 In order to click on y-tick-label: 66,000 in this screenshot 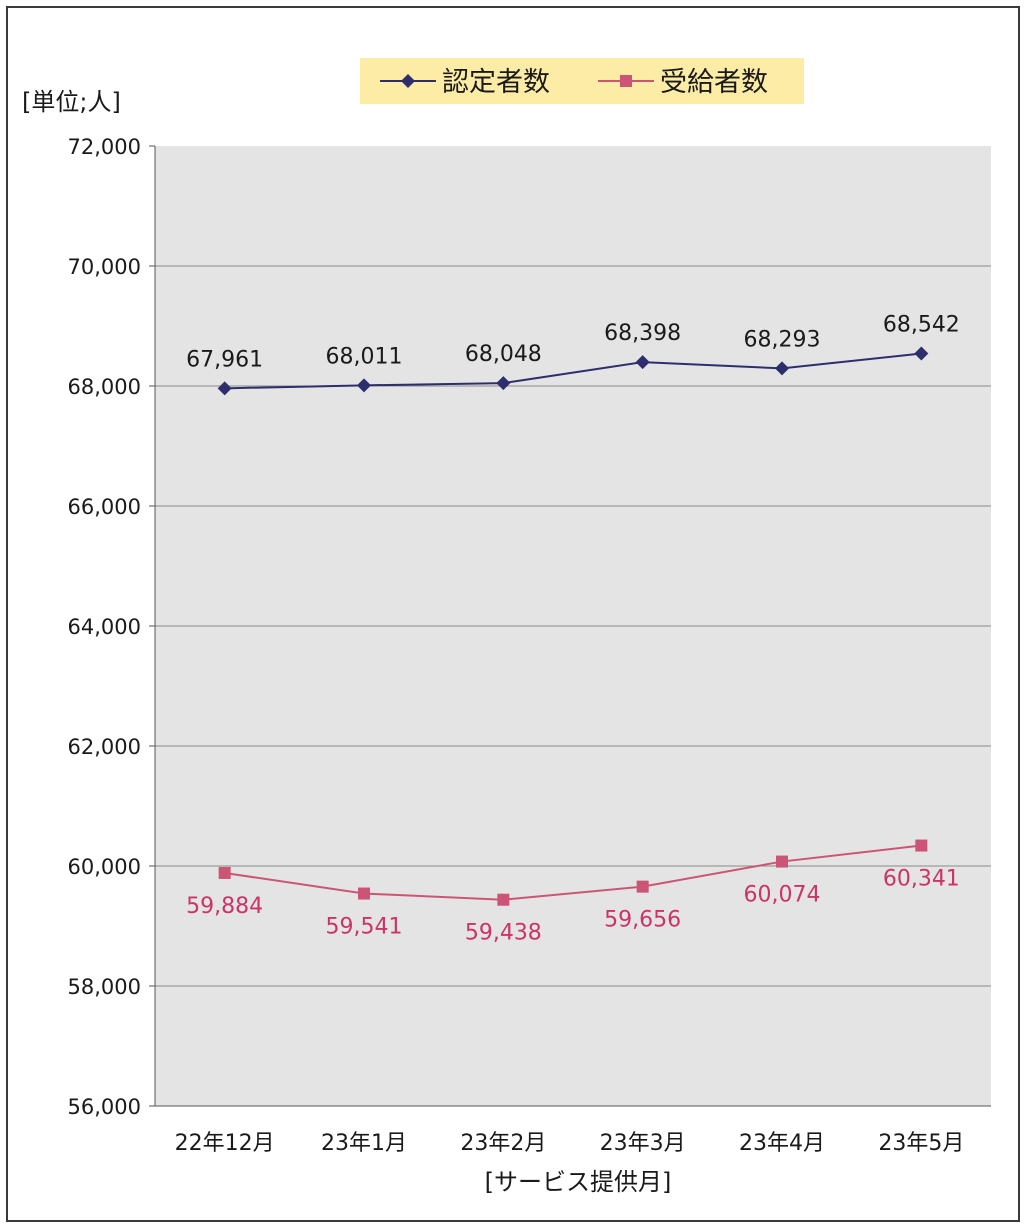, I will do `click(104, 507)`.